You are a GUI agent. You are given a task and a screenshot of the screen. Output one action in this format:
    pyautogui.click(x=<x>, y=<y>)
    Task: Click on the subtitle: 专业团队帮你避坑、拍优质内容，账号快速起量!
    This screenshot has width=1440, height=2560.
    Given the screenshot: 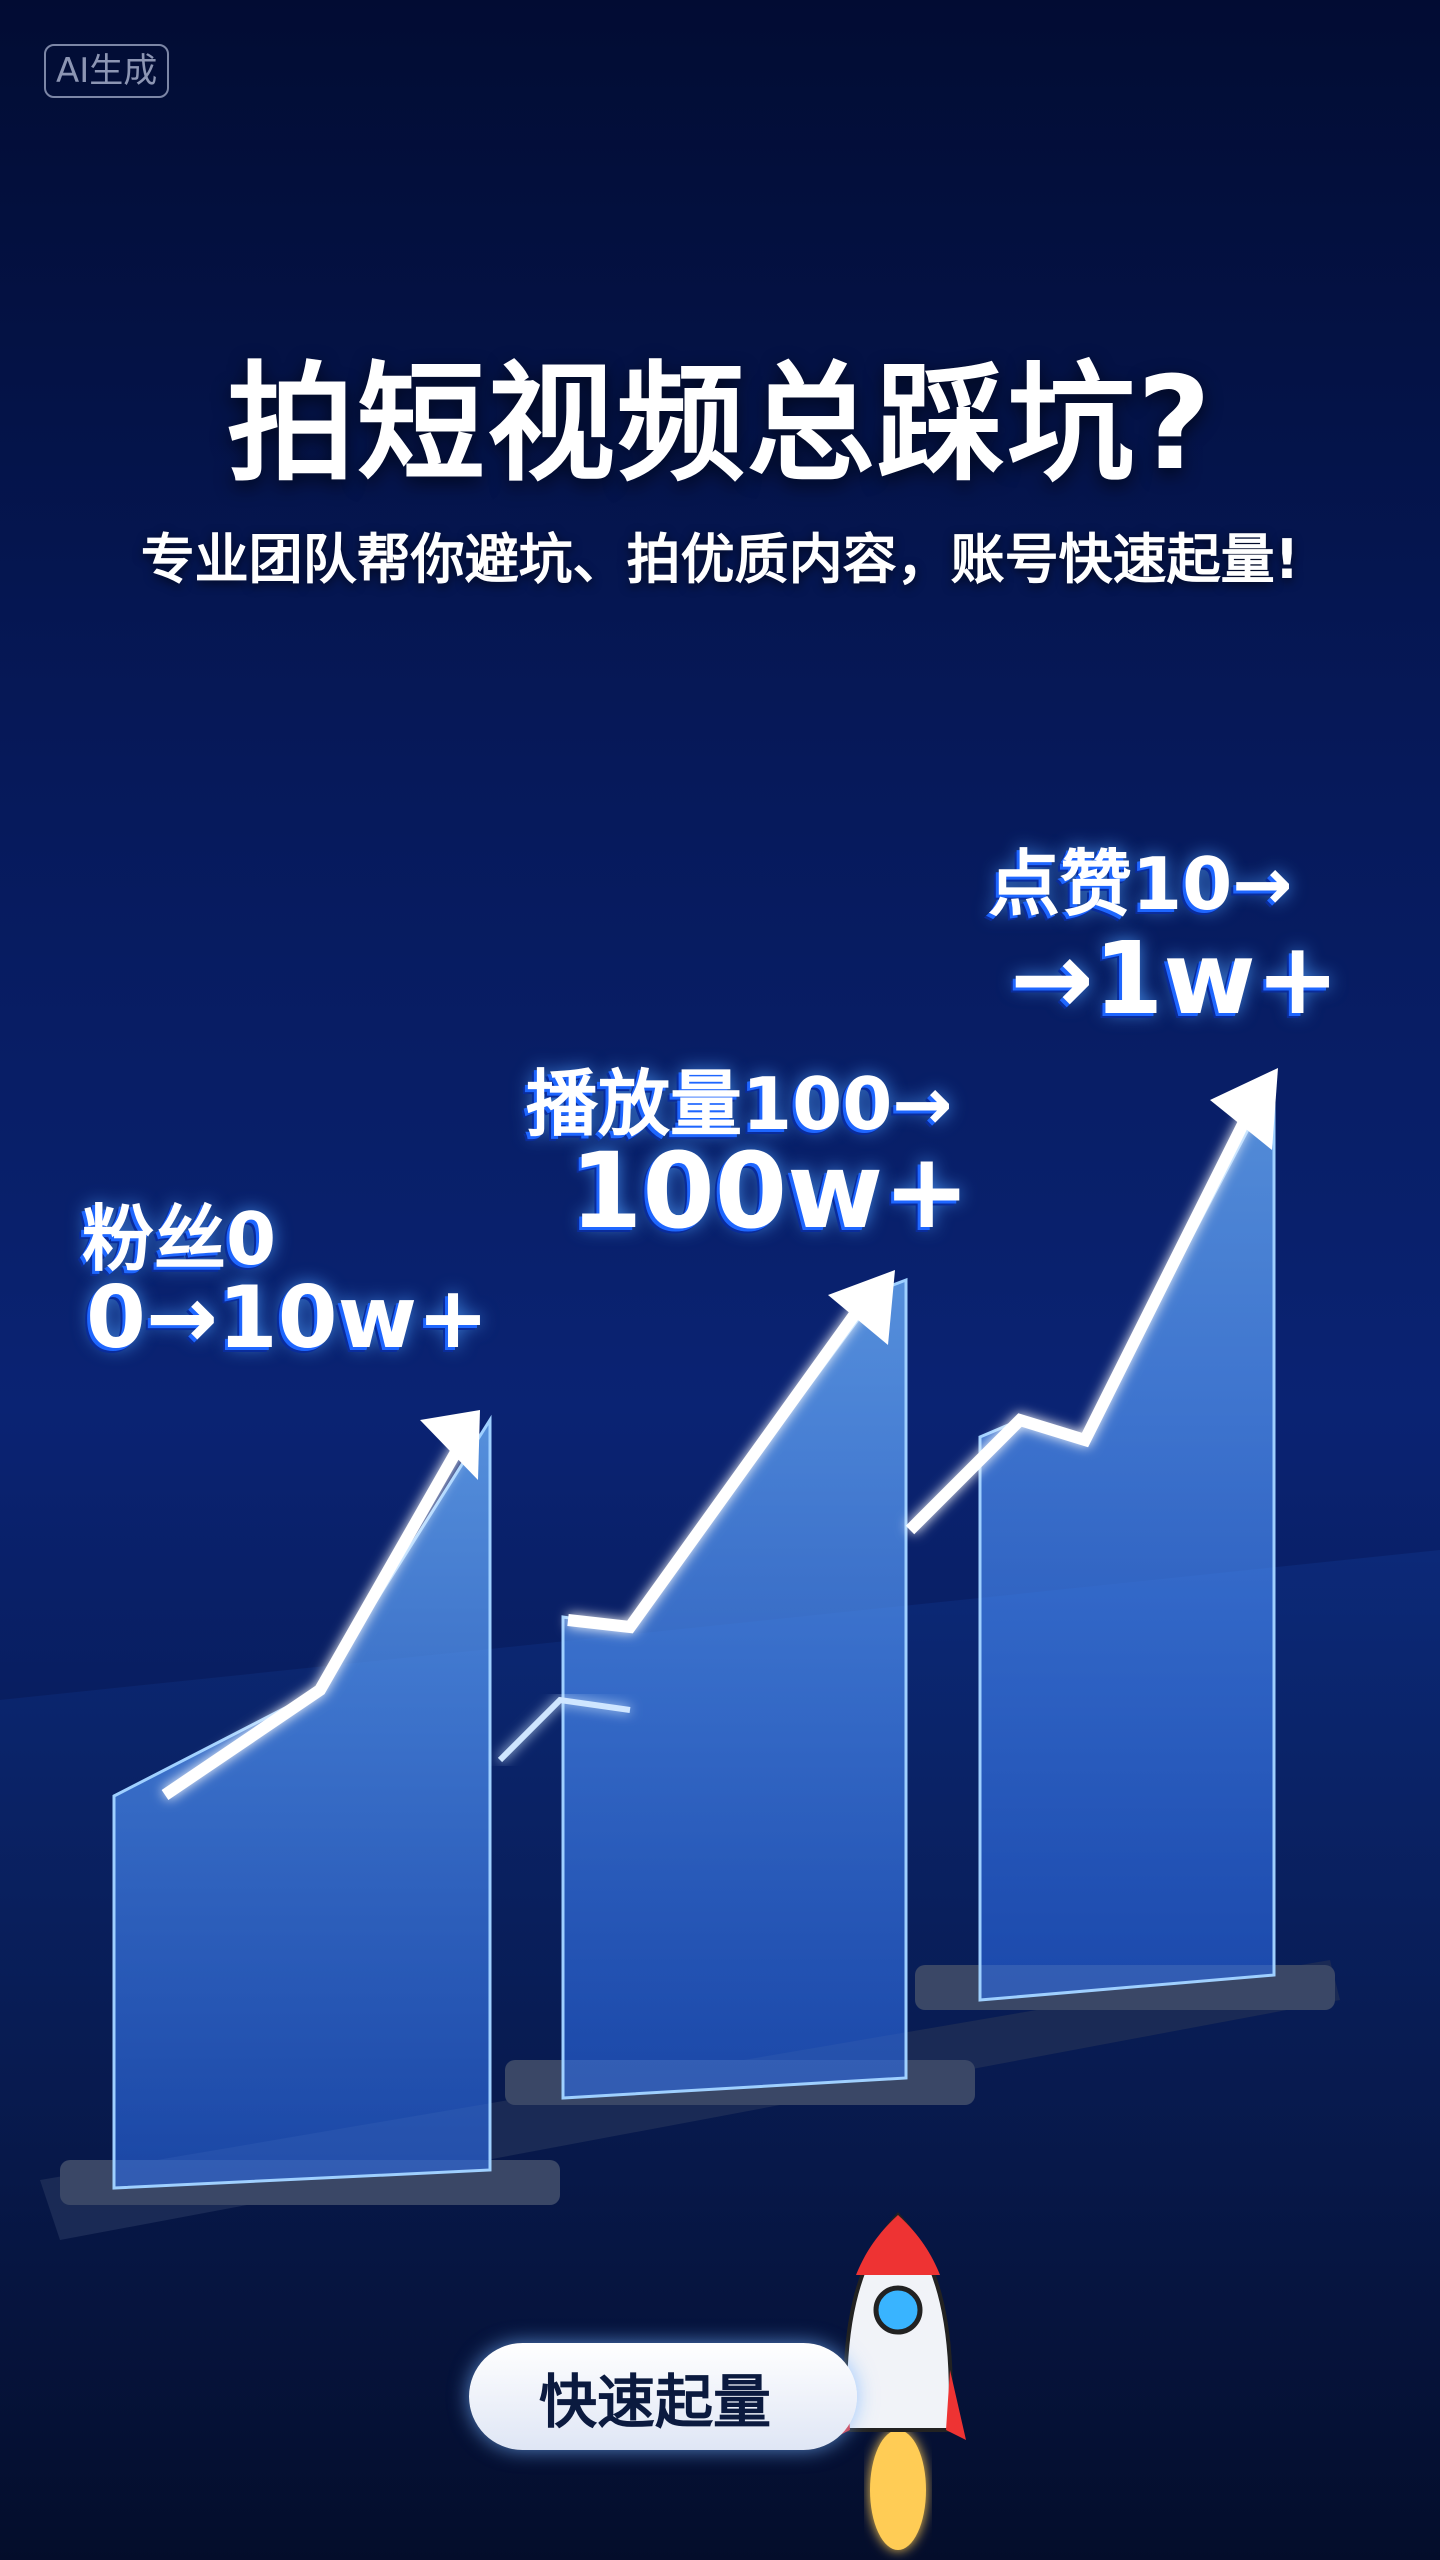 What is the action you would take?
    pyautogui.click(x=720, y=559)
    